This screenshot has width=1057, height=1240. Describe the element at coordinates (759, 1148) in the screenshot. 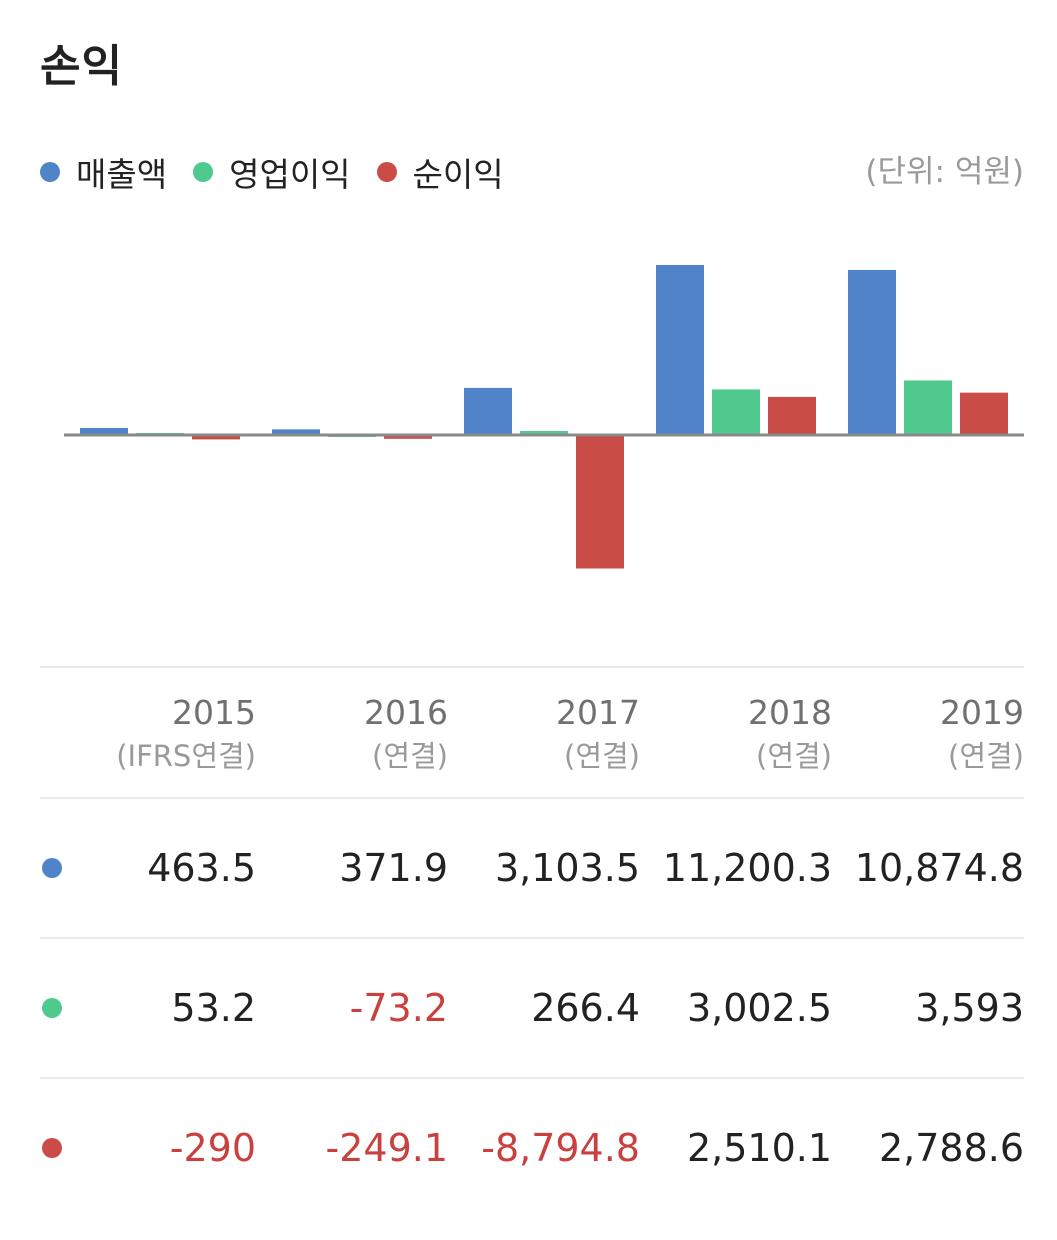

I see `table-cell: 2,510.1` at that location.